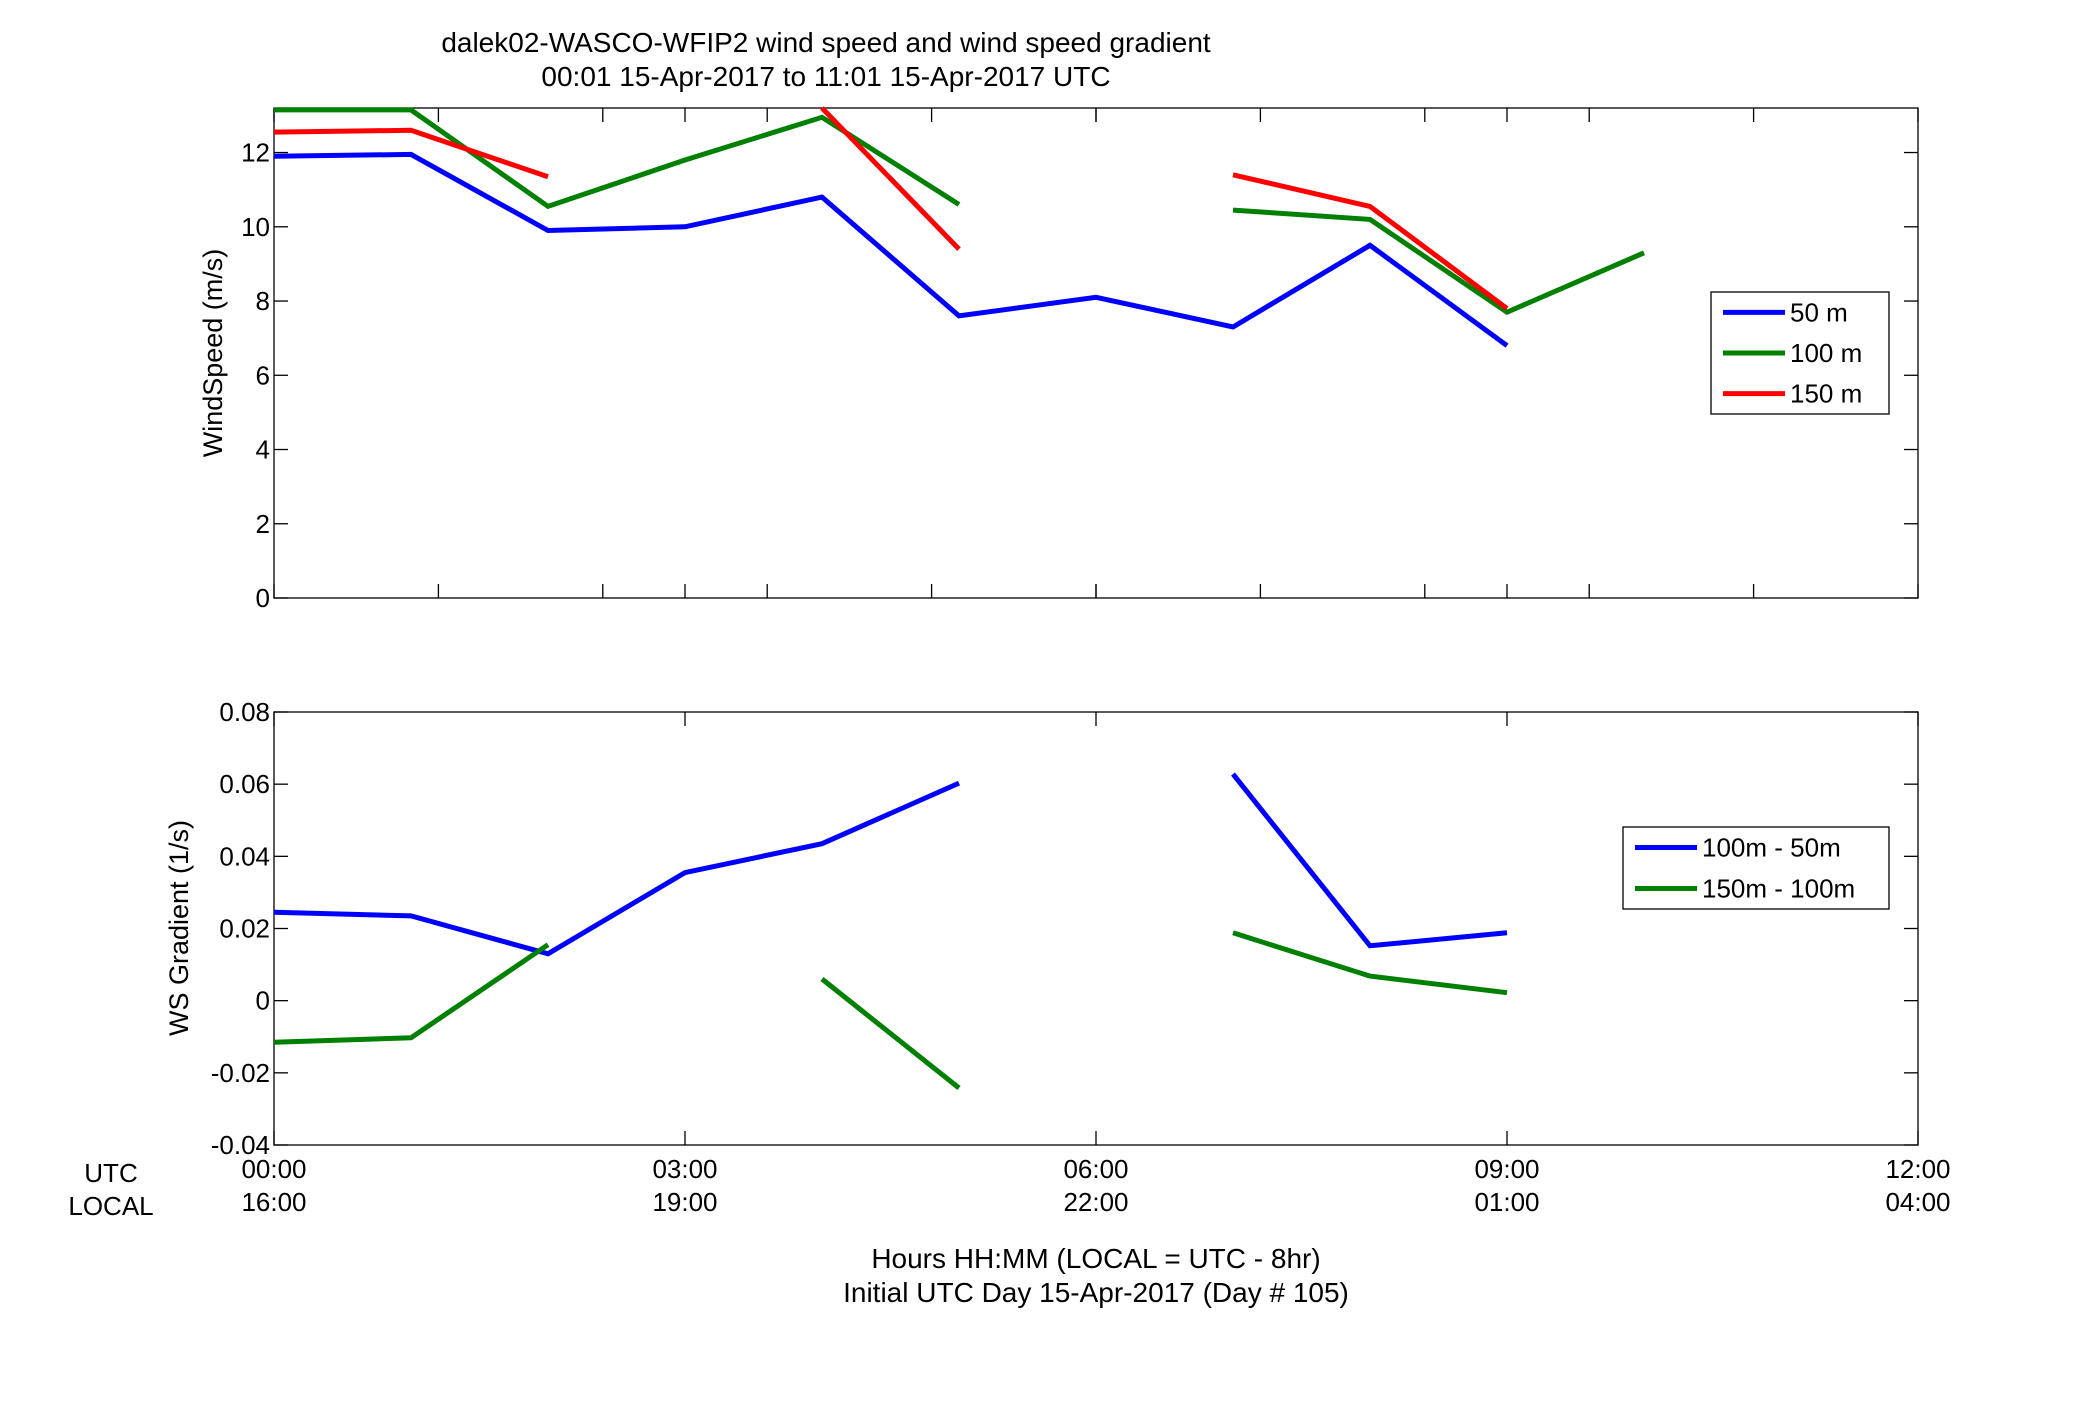 This screenshot has width=2098, height=1425. Describe the element at coordinates (263, 450) in the screenshot. I see `windspeed-ytick-label: 4` at that location.